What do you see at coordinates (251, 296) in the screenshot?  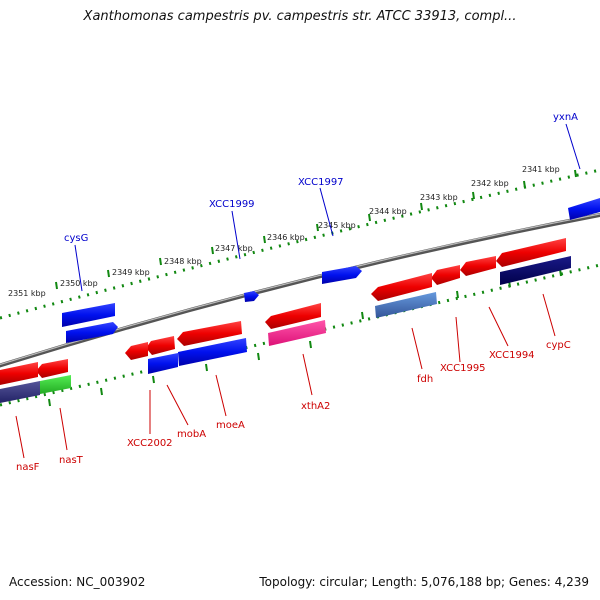 I see `gene-XCC1999-arrow` at bounding box center [251, 296].